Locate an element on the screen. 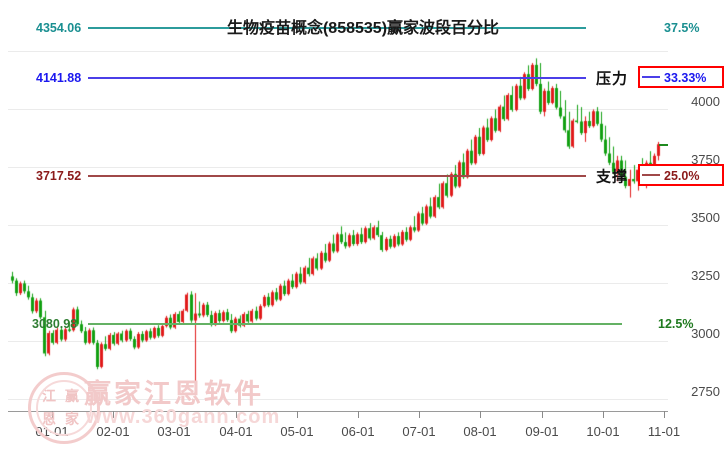  level-percent-level-375: 37.5% is located at coordinates (682, 28).